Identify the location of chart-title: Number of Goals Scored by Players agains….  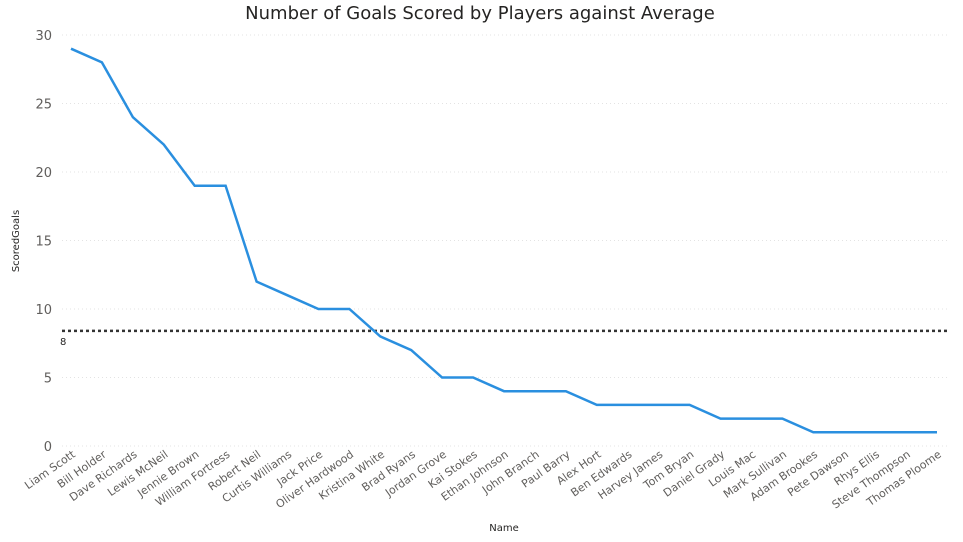
(480, 13).